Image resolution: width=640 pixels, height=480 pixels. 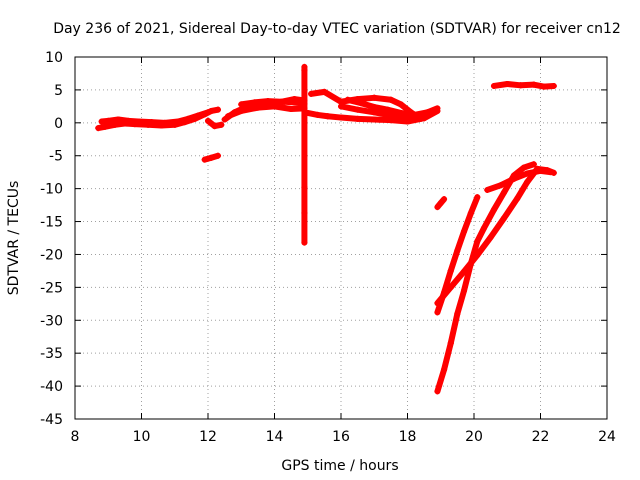 I want to click on y-tick-label: -35, so click(x=51, y=354).